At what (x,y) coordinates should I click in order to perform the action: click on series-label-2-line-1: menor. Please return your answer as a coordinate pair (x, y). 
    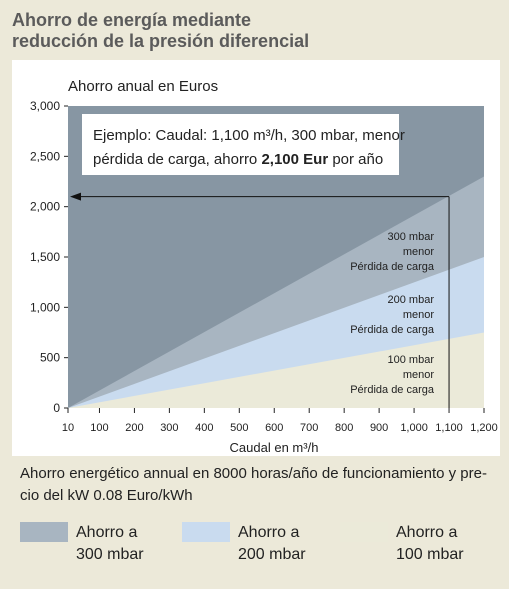
    Looking at the image, I should click on (419, 375).